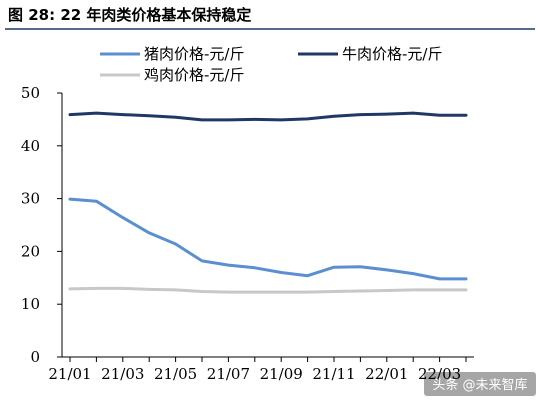  What do you see at coordinates (228, 374) in the screenshot?
I see `x-tick-label: 21/07` at bounding box center [228, 374].